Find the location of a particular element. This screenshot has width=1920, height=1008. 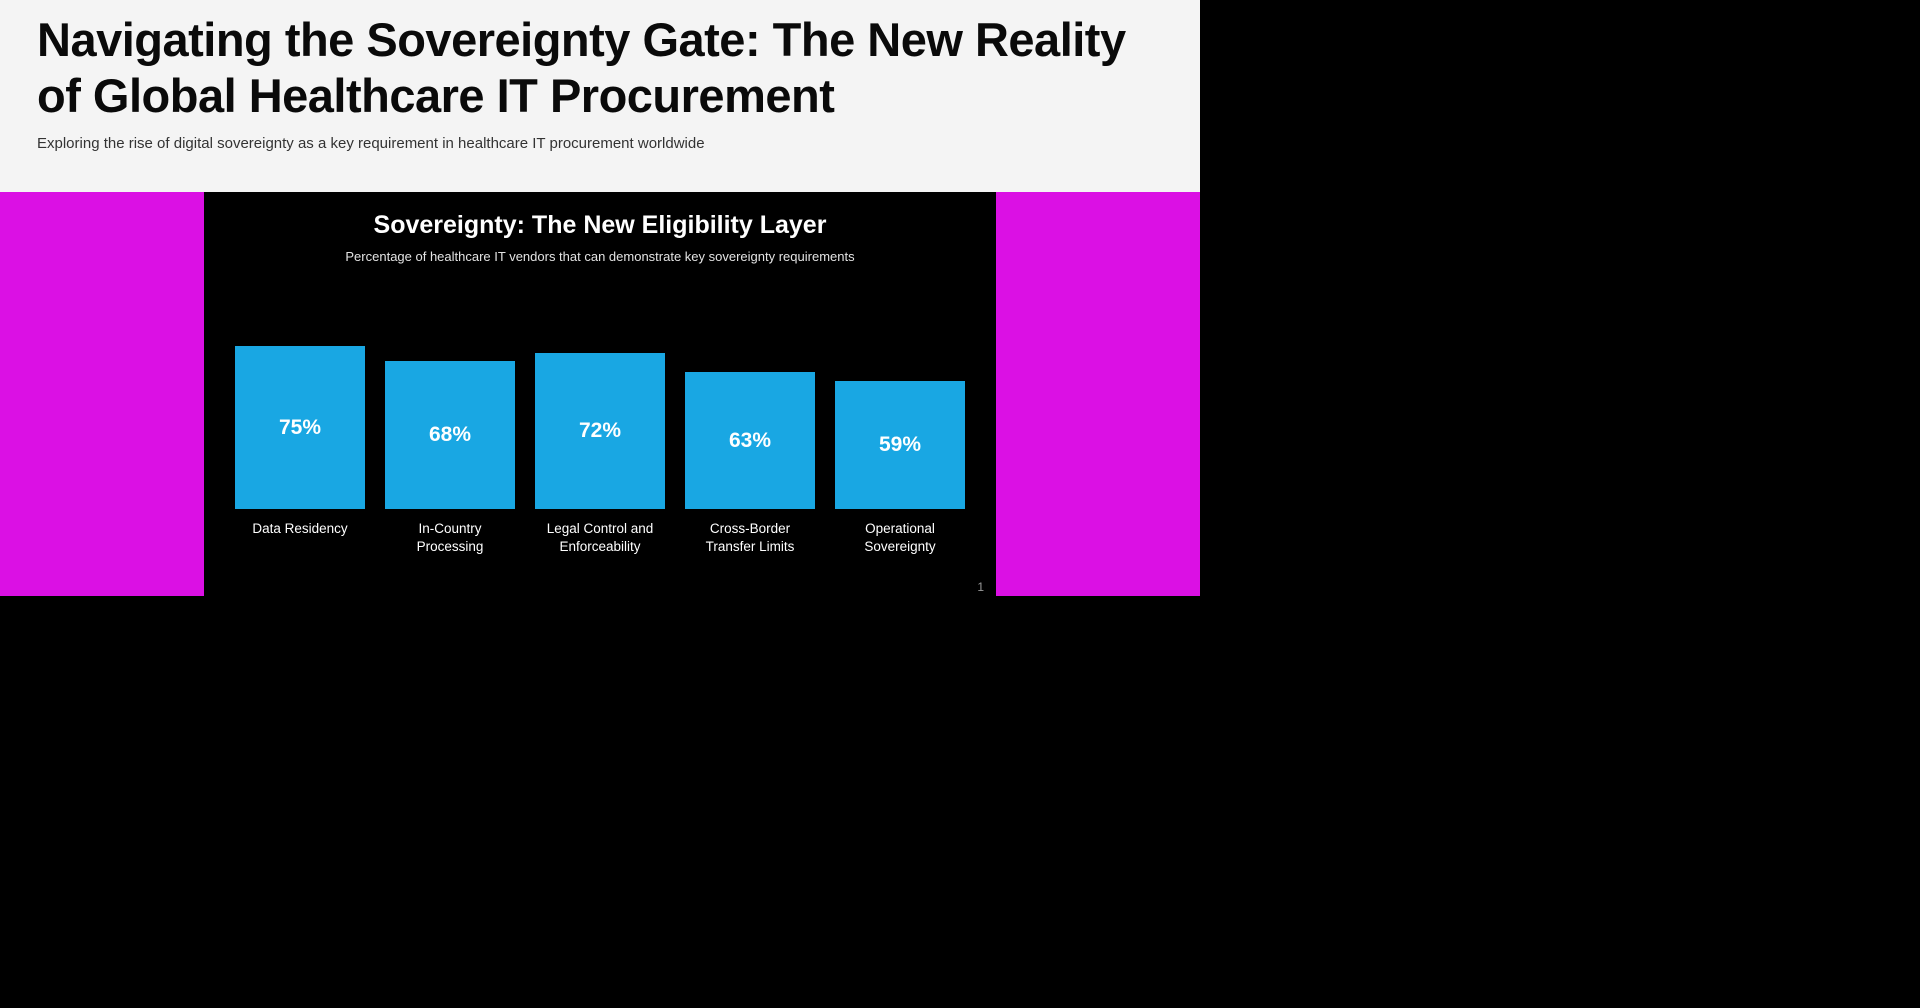

bar-column: 72% Legal Control and Enforceability is located at coordinates (600, 424).